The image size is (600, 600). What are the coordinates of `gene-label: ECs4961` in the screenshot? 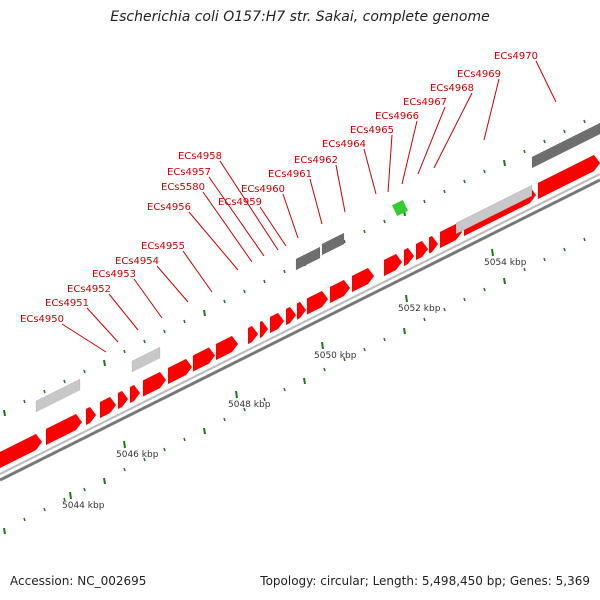 It's located at (290, 174).